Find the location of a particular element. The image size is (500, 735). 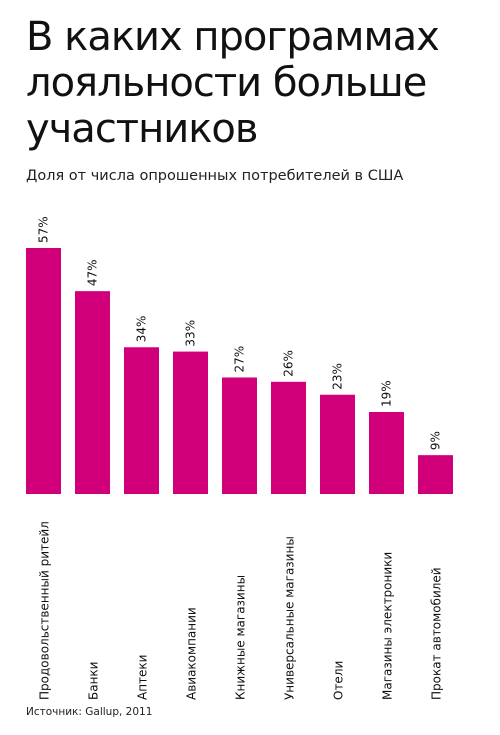

value-label-4: 33% is located at coordinates (191, 333).